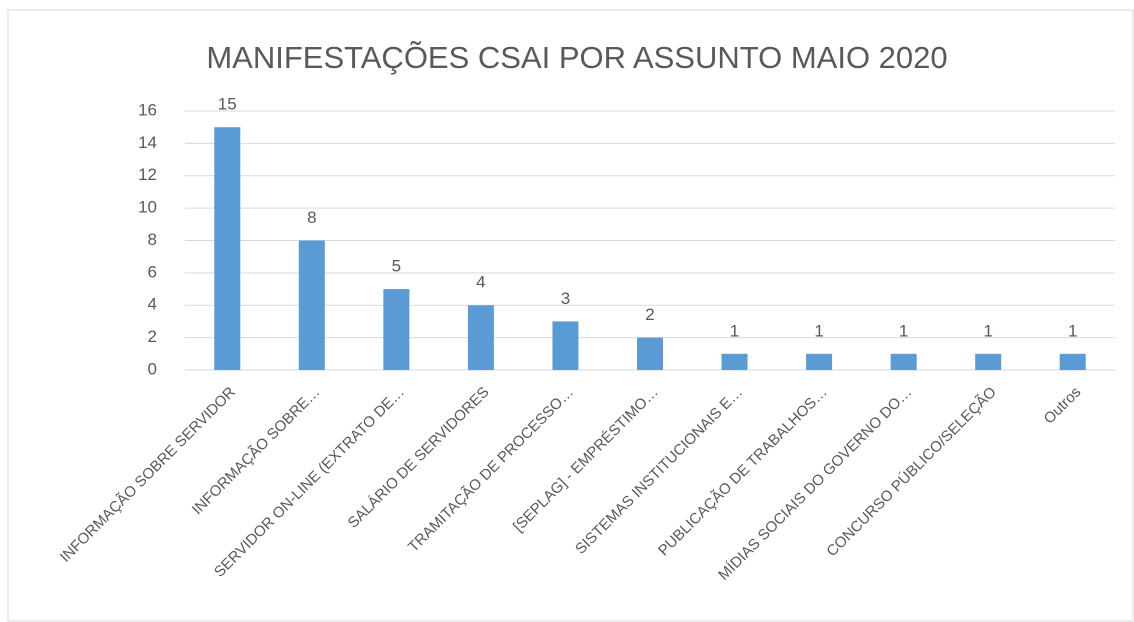 Image resolution: width=1134 pixels, height=622 pixels. What do you see at coordinates (152, 304) in the screenshot?
I see `y-tick-label: 4` at bounding box center [152, 304].